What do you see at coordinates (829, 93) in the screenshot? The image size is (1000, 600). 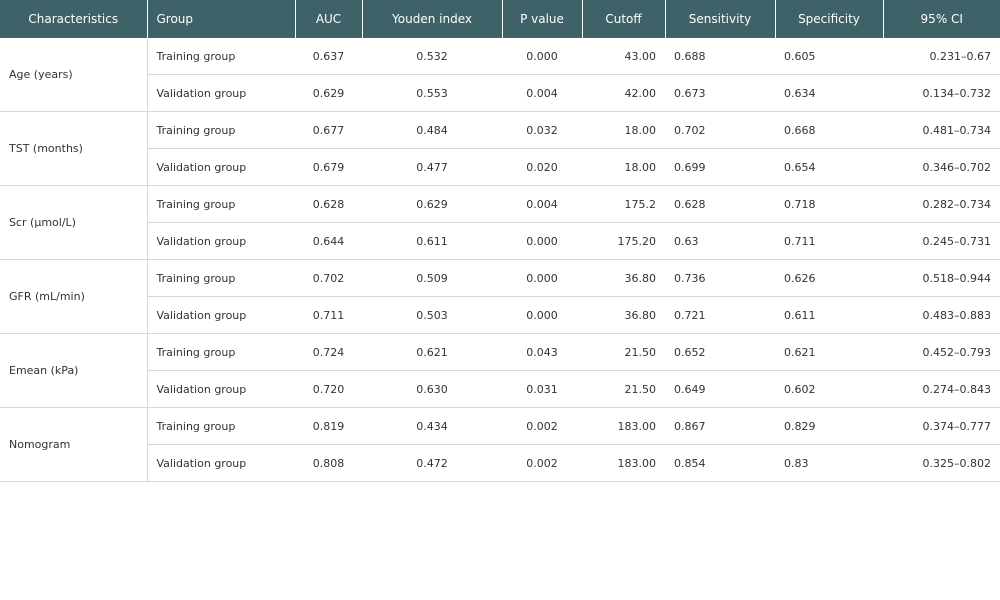 I see `specificity-cell: 0.634` at bounding box center [829, 93].